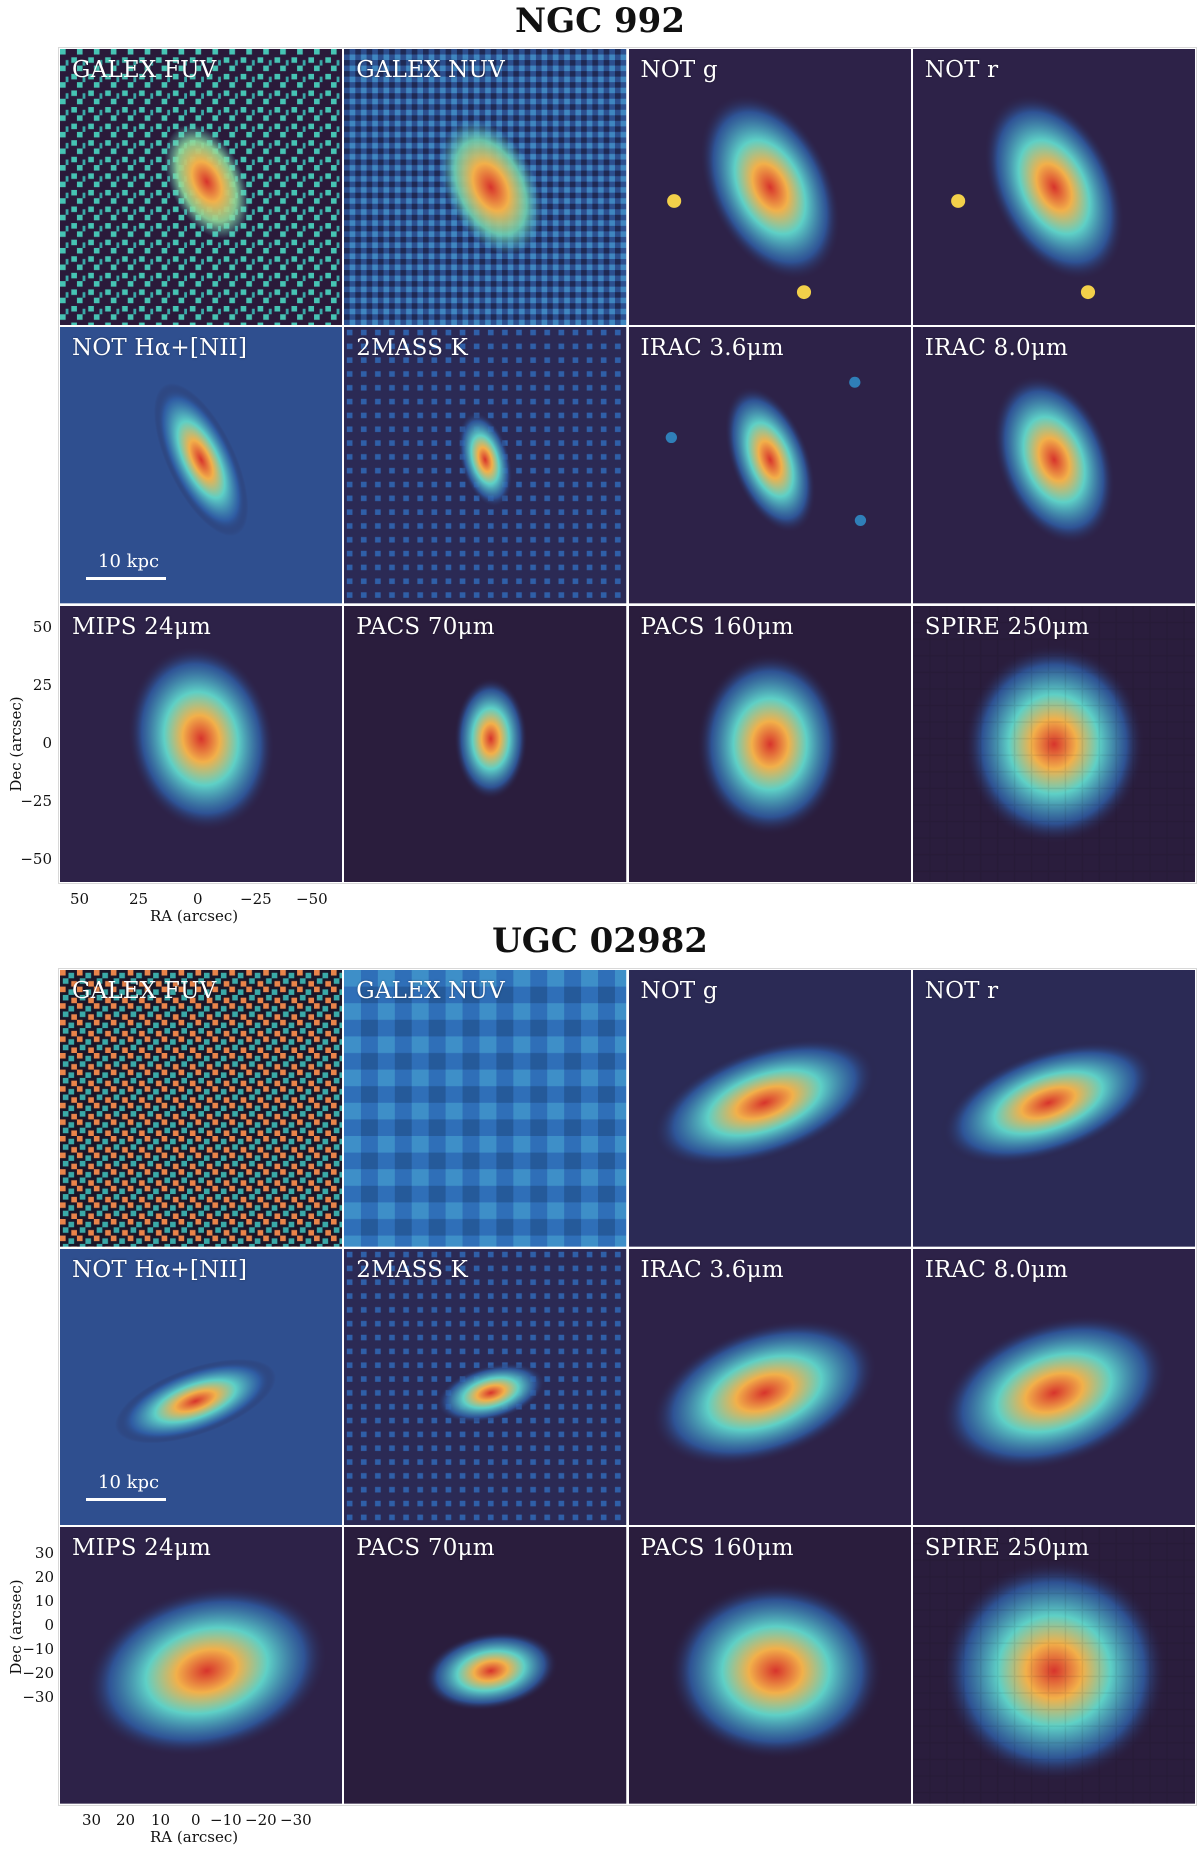  I want to click on panel-galex-nuv: GALEX NUV, so click(485, 187).